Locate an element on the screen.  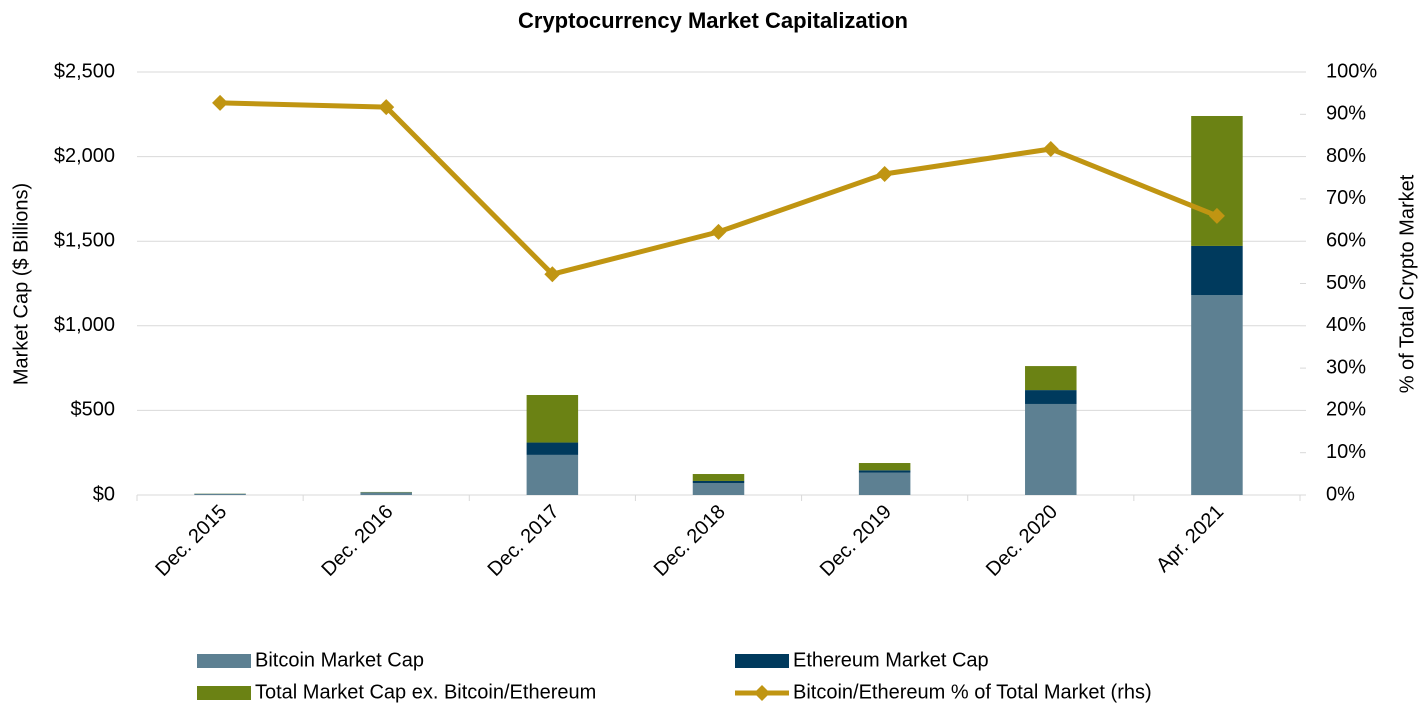
y2-tick-label: 0% is located at coordinates (1340, 494).